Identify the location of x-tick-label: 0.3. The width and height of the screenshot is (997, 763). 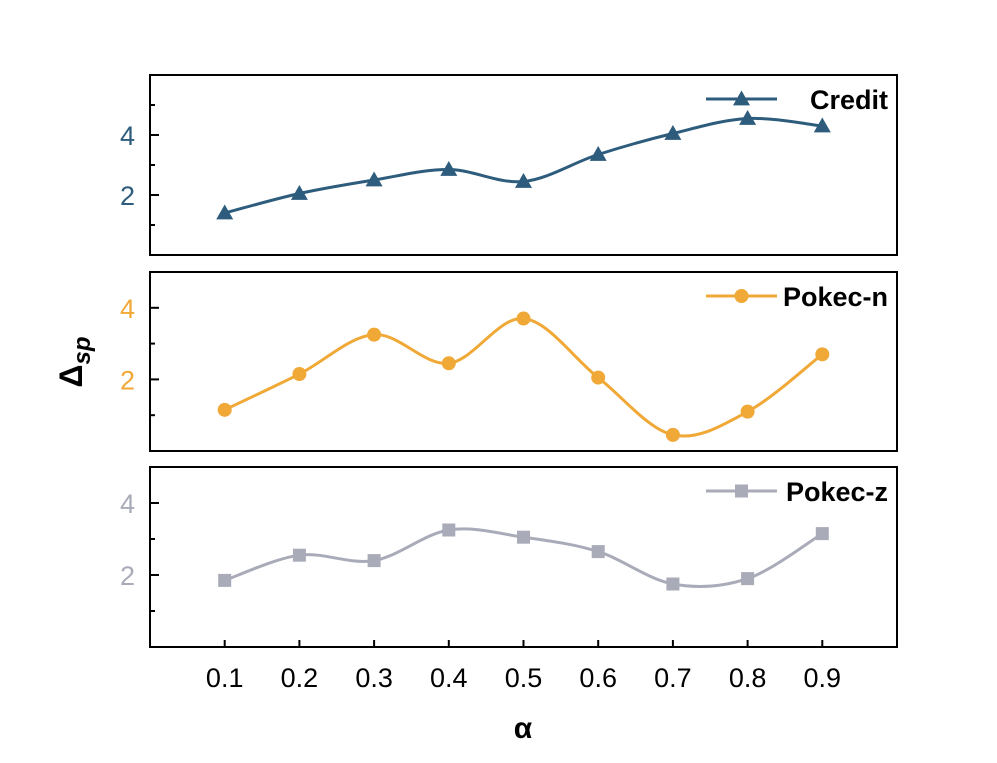
(374, 678).